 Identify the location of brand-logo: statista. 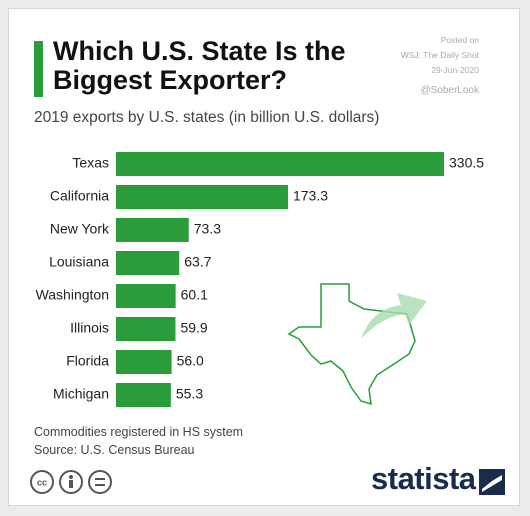
(423, 478).